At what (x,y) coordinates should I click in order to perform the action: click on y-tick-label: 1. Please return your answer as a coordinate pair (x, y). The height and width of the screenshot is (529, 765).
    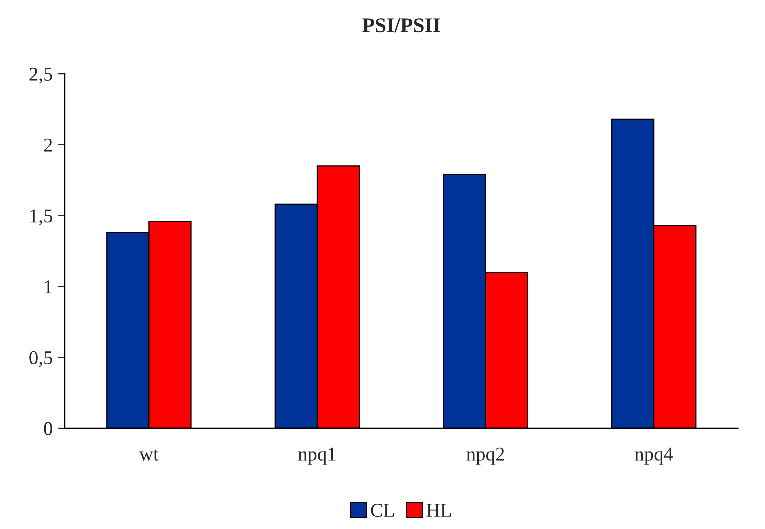
    Looking at the image, I should click on (48, 287).